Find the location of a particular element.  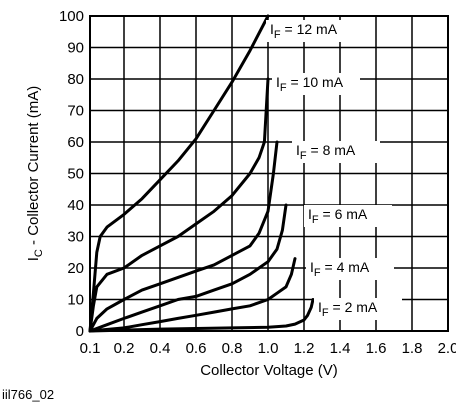

y-tick-label: 20 is located at coordinates (75, 268).